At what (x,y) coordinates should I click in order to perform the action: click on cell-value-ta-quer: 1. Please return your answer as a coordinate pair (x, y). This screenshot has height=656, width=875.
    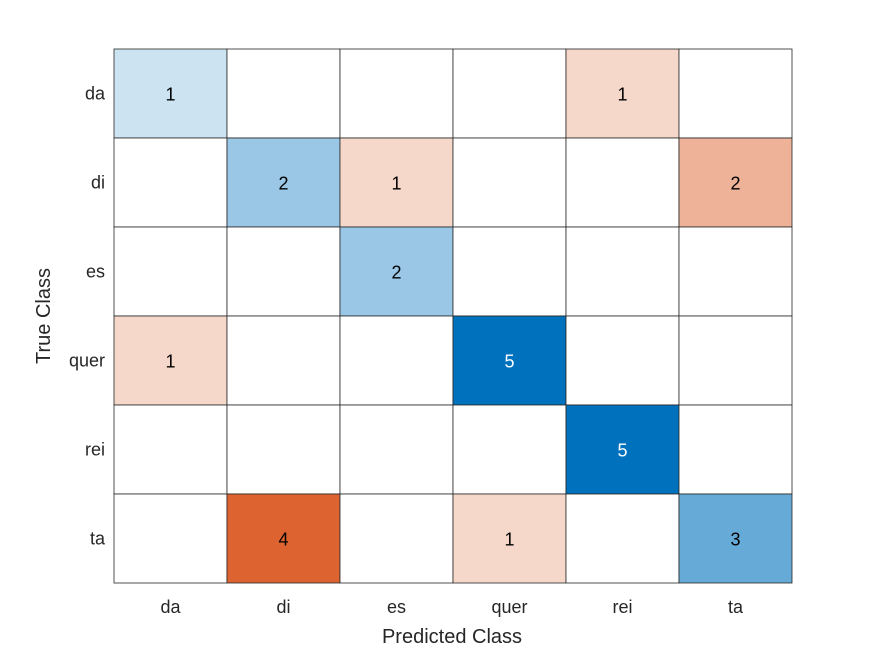
    Looking at the image, I should click on (509, 540).